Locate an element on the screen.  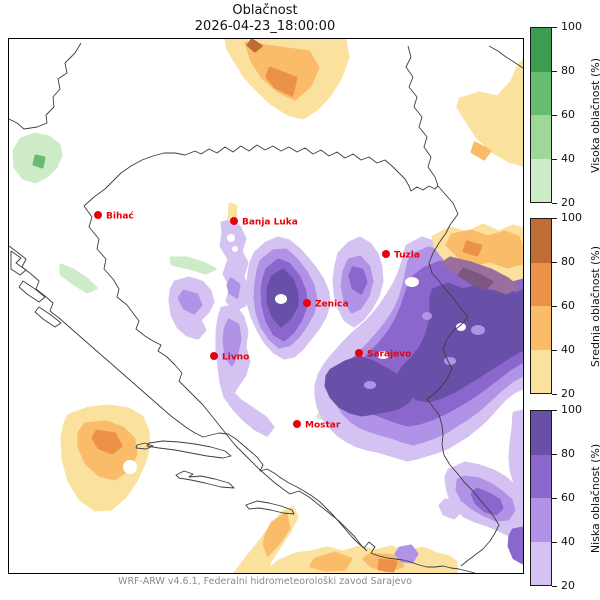
city-label: Sarajevo is located at coordinates (389, 355).